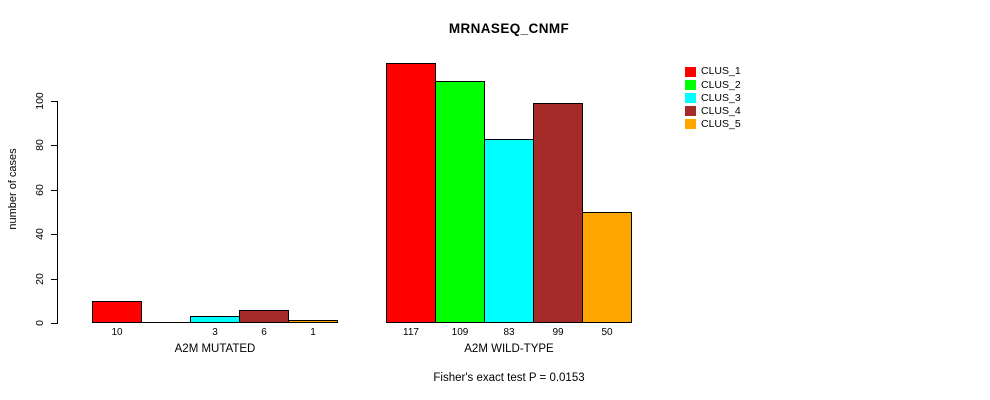 This screenshot has height=400, width=990. I want to click on group-label: A2M WILD-TYPE, so click(509, 349).